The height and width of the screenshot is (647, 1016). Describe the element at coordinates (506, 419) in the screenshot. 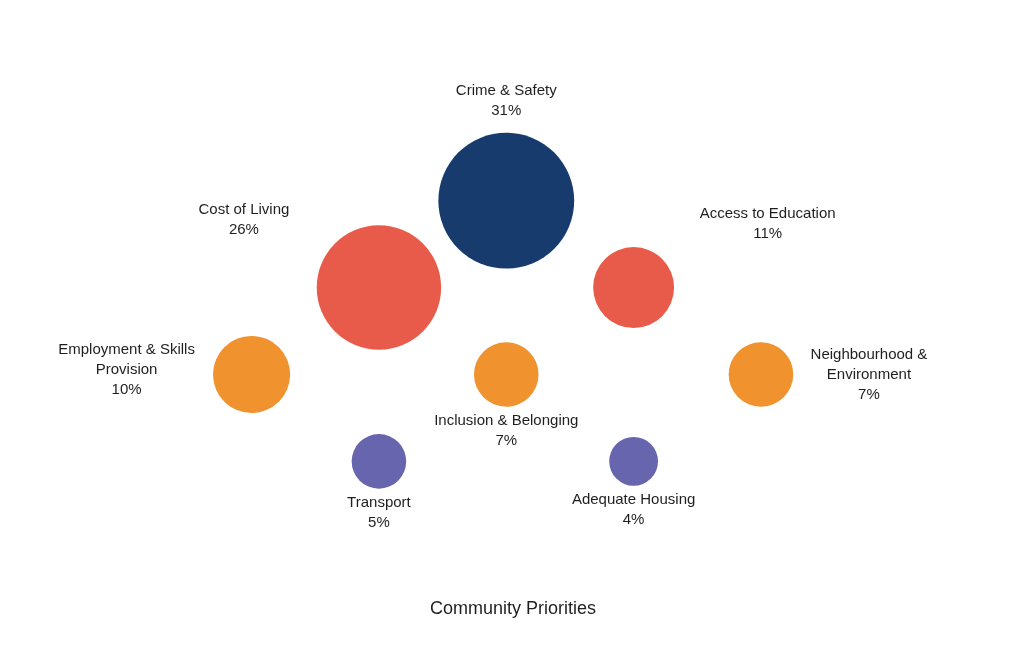

I see `category-label: Inclusion & Belonging` at that location.